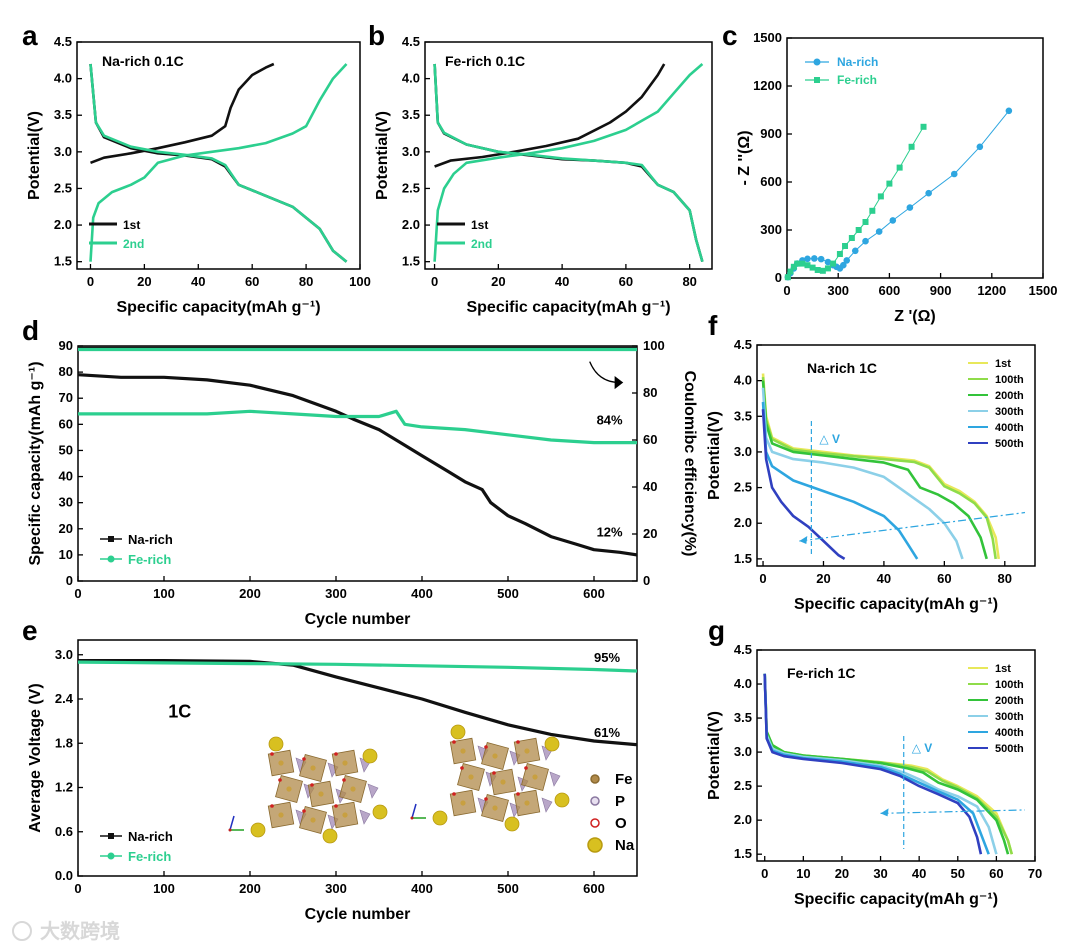 This screenshot has height=951, width=1080. What do you see at coordinates (610, 419) in the screenshot?
I see `annotation-fe-retention: 84%` at bounding box center [610, 419].